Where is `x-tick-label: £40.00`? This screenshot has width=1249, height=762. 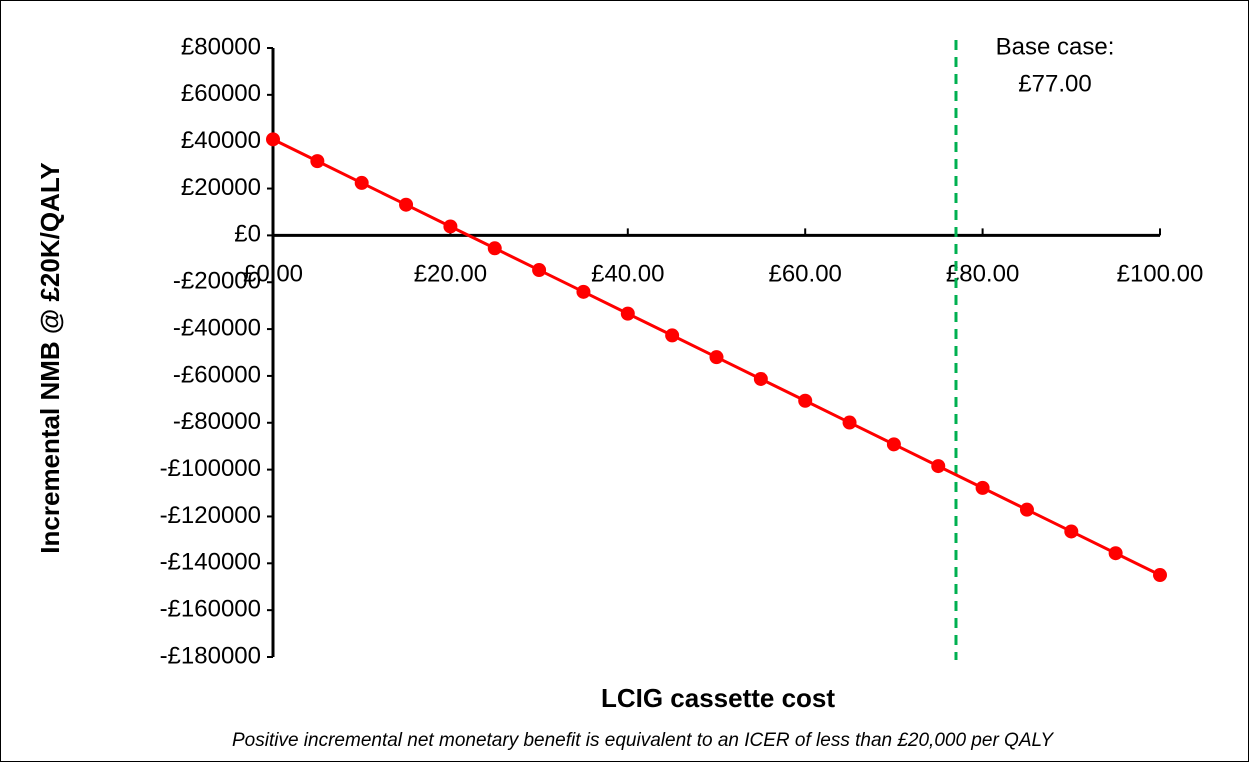
x-tick-label: £40.00 is located at coordinates (627, 274).